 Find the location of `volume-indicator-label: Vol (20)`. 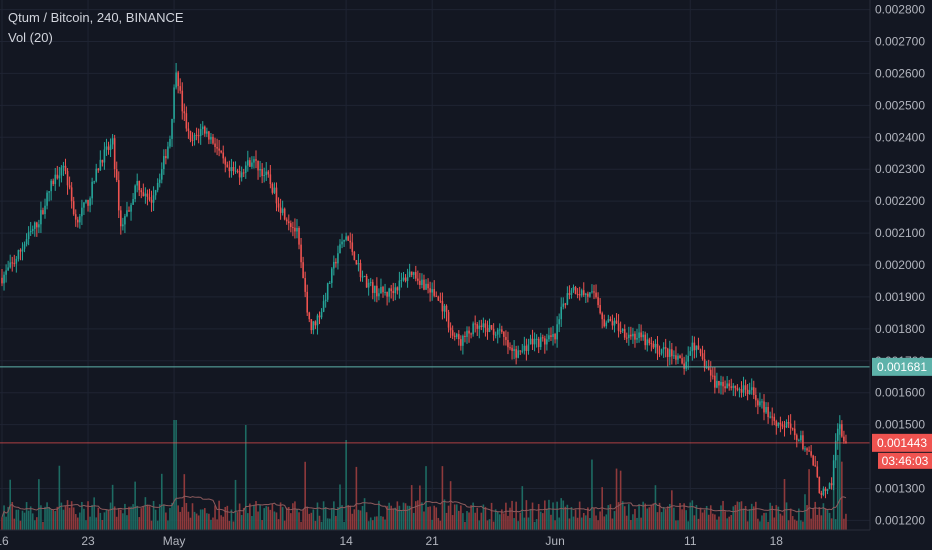

volume-indicator-label: Vol (20) is located at coordinates (30, 37).